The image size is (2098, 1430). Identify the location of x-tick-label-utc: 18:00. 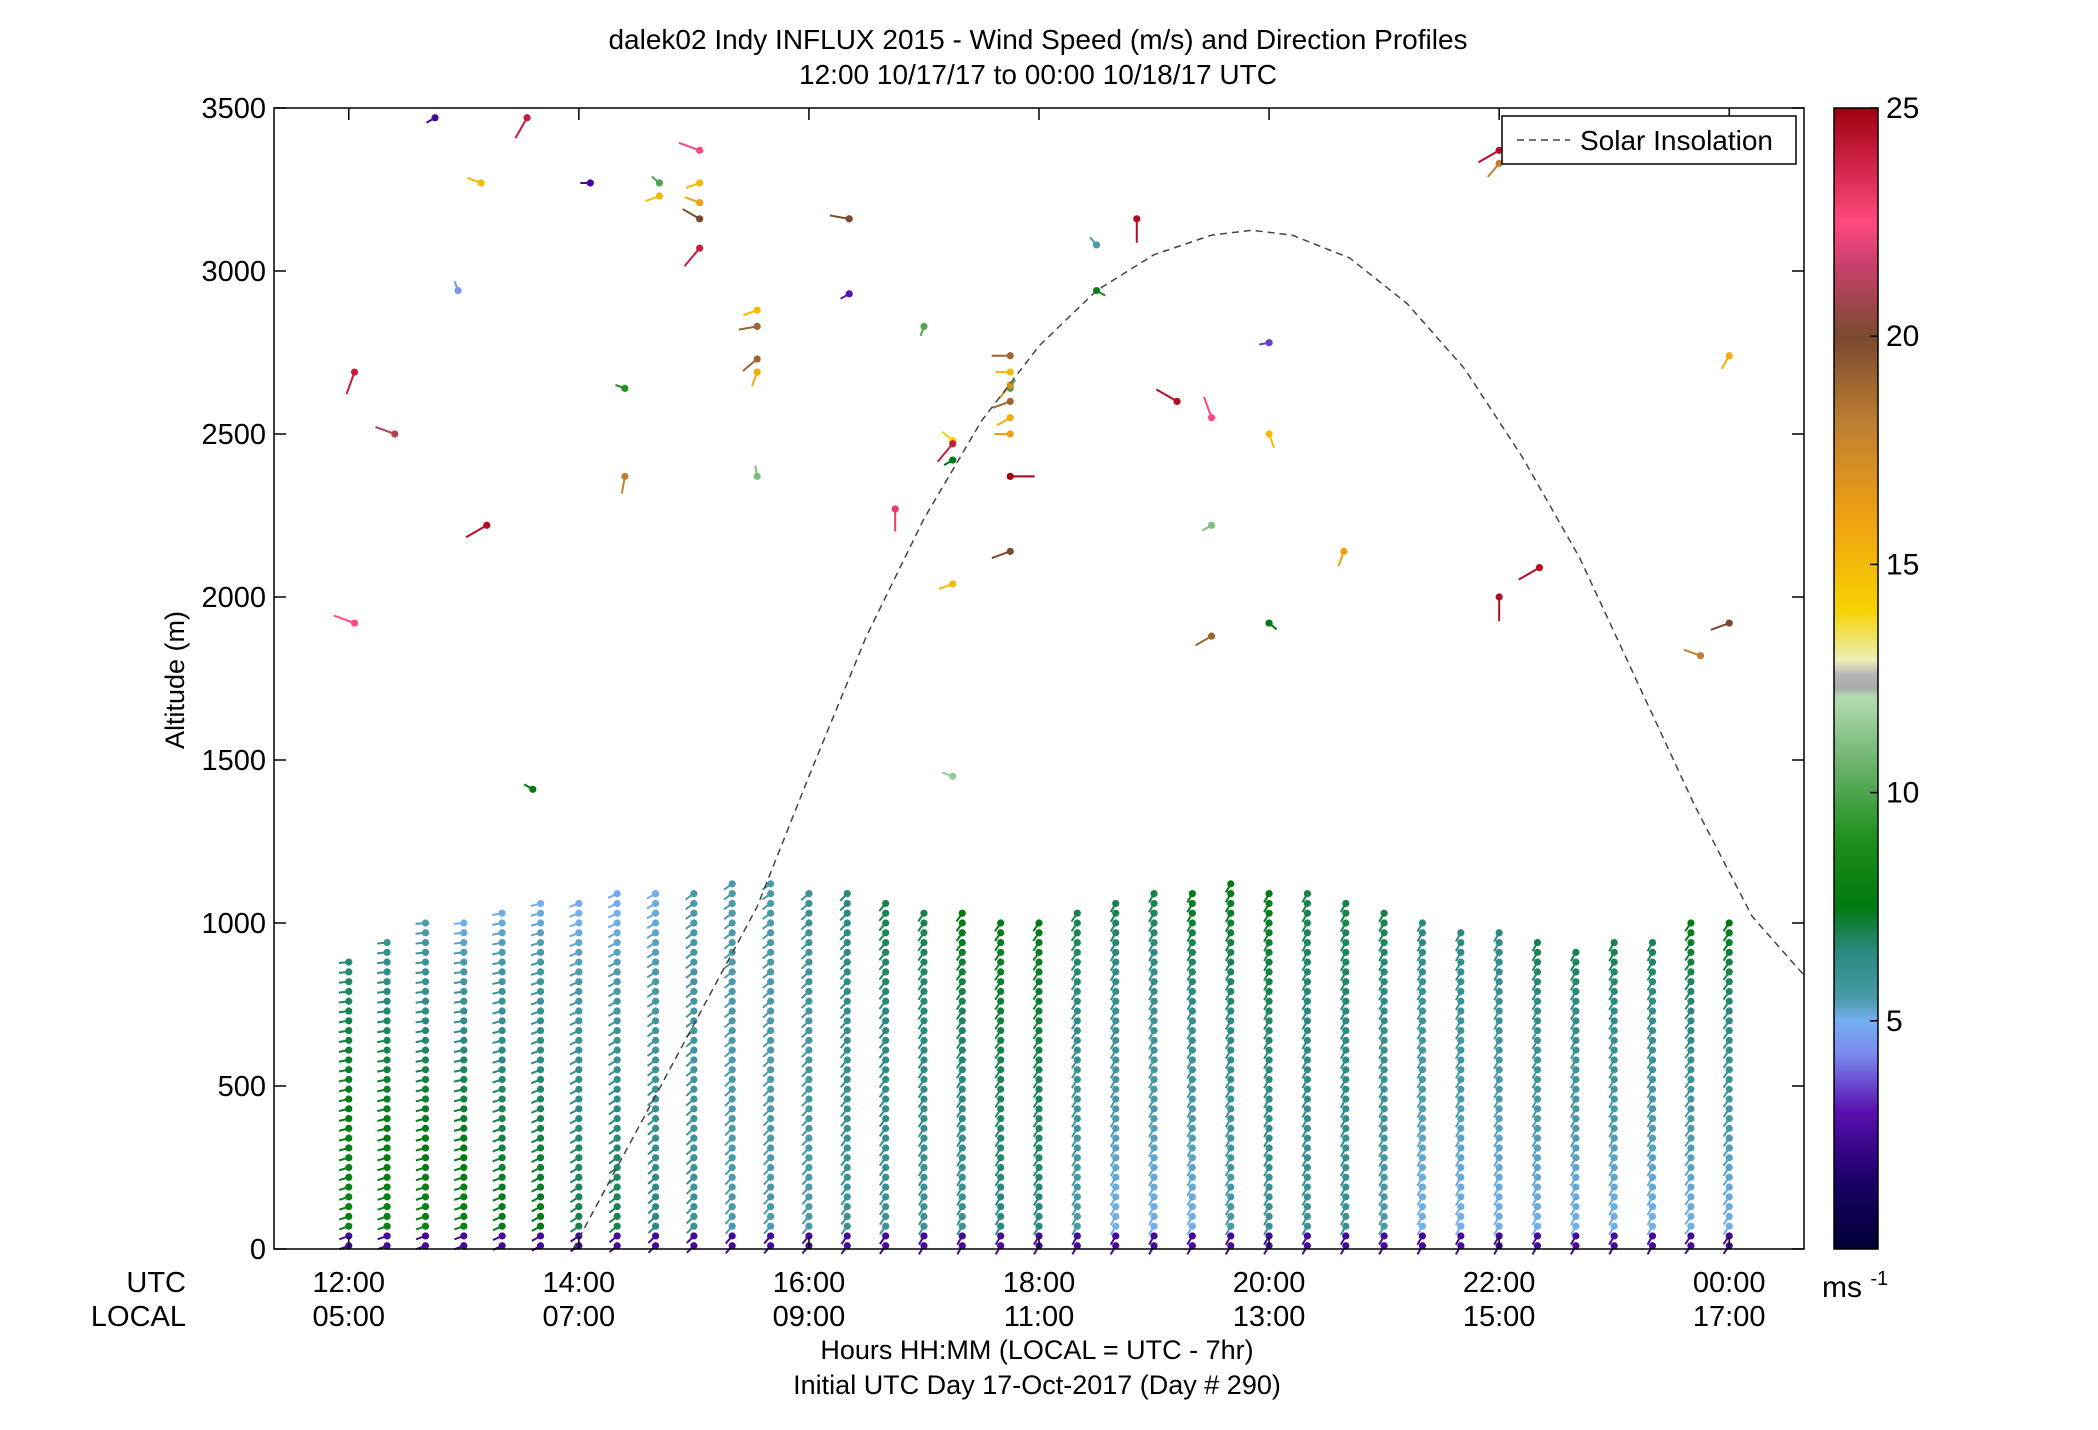
(1039, 1283).